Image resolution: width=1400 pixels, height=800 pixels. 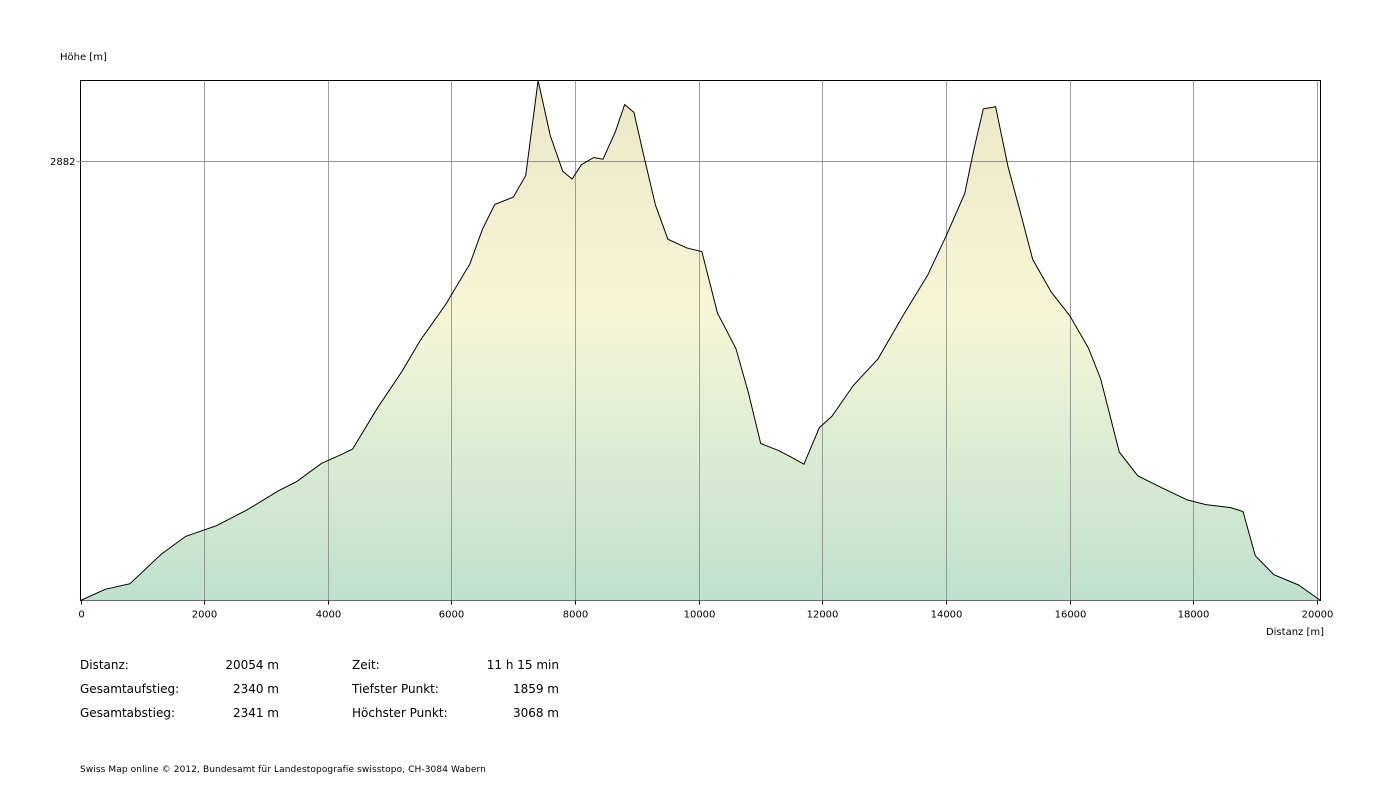 I want to click on descent-value: 2341 m, so click(x=255, y=713).